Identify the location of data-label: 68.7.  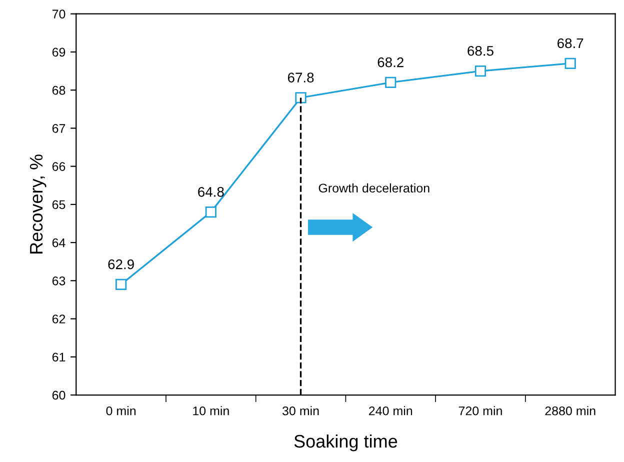
(571, 43).